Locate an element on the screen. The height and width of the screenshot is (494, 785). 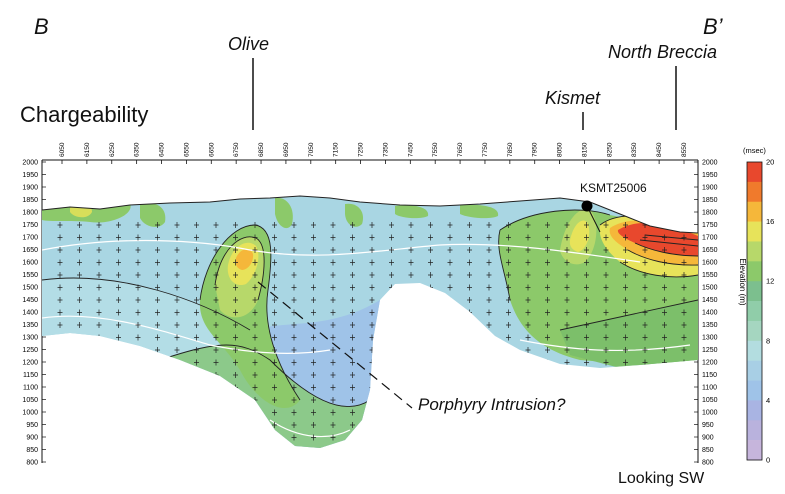
porphyry-annotation: Porphyry Intrusion? is located at coordinates (492, 404).